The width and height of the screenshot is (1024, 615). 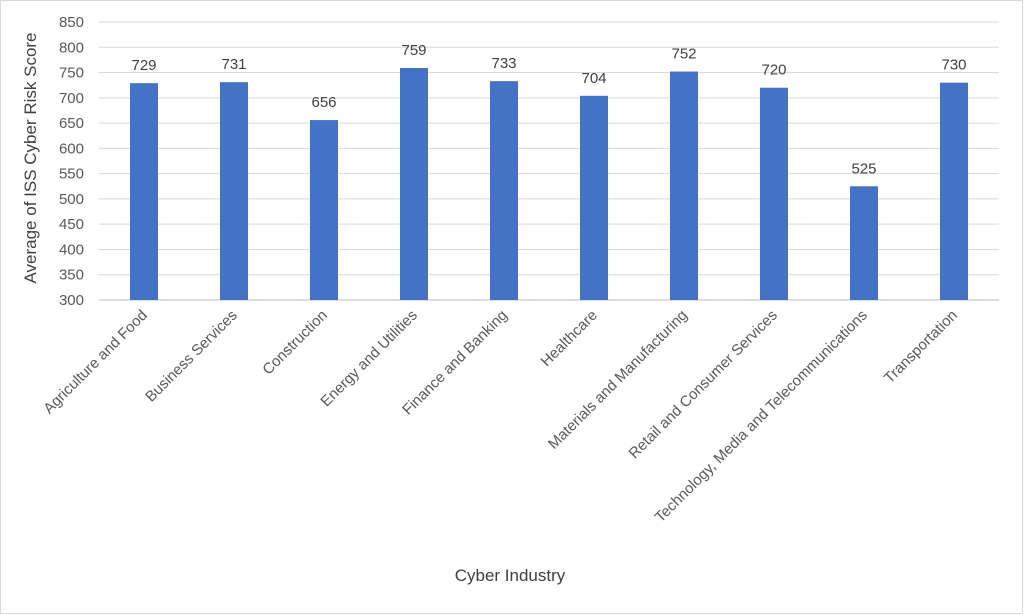 I want to click on x-tick-label: Agriculture and Food, so click(x=95, y=362).